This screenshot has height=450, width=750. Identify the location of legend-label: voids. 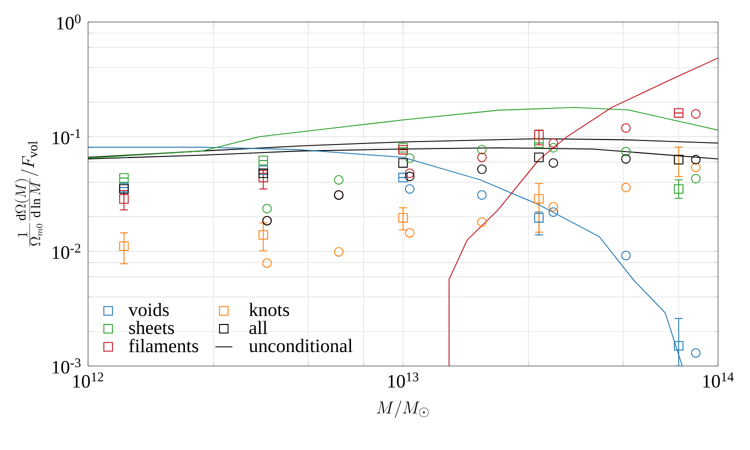
(148, 309).